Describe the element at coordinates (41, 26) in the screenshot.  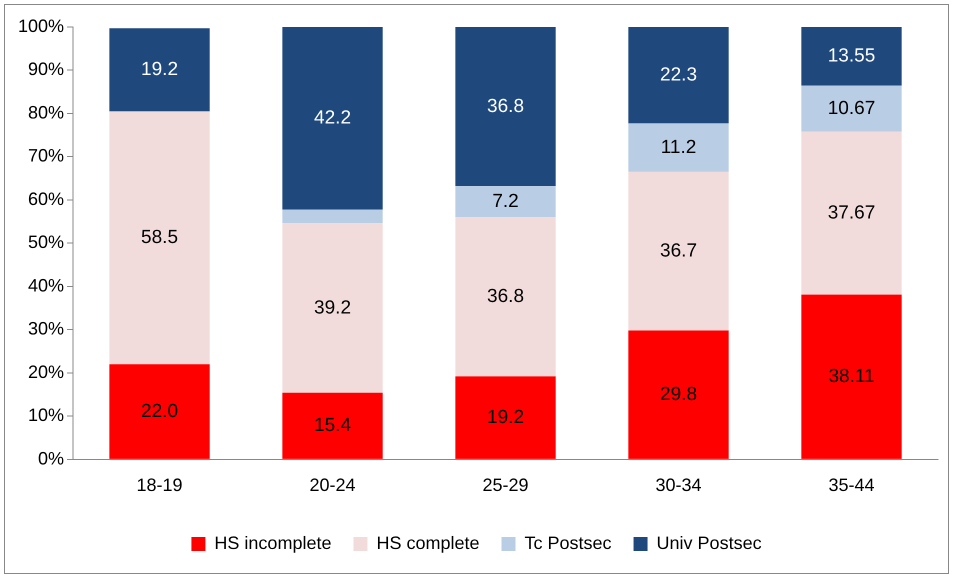
I see `y-tick-label: 100%` at that location.